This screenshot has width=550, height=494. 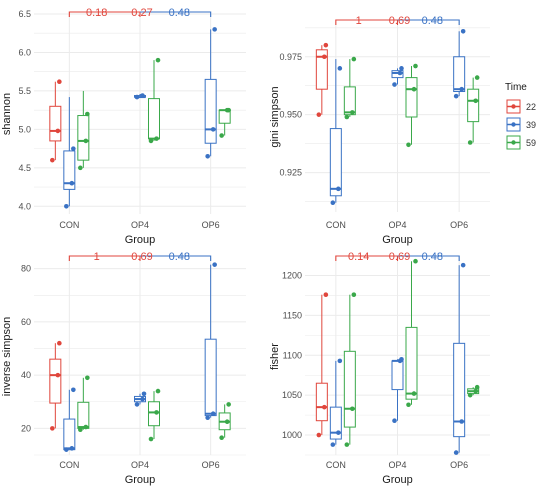 What do you see at coordinates (359, 21) in the screenshot?
I see `p-value-label: 1` at bounding box center [359, 21].